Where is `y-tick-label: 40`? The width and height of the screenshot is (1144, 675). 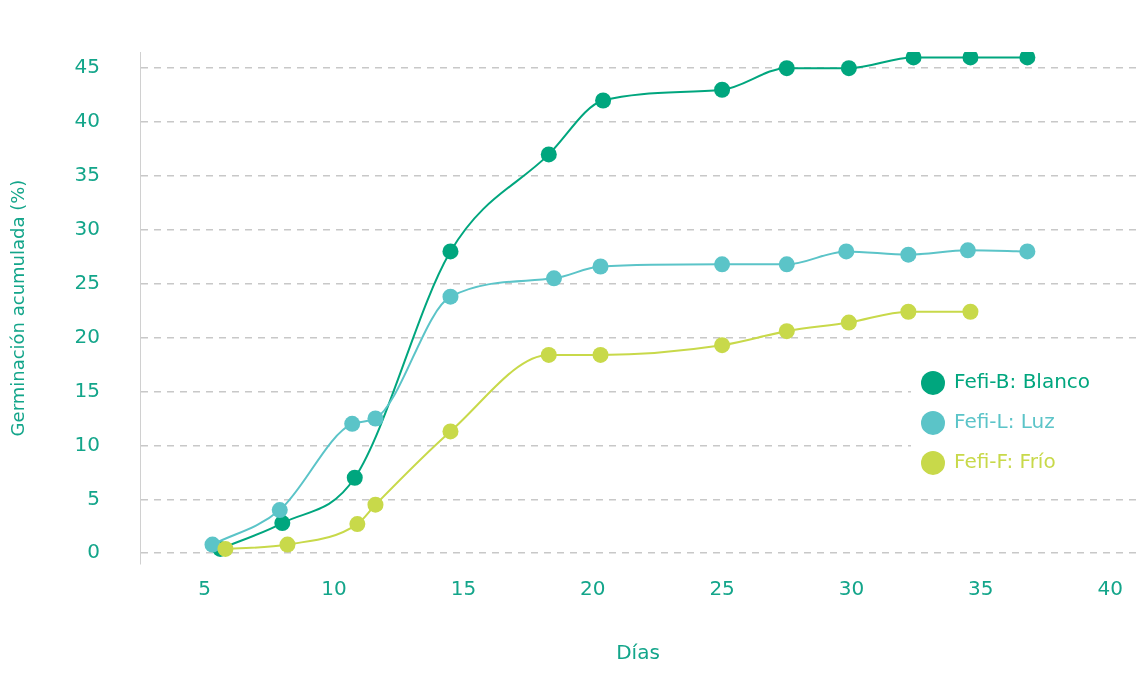 y-tick-label: 40 is located at coordinates (87, 120).